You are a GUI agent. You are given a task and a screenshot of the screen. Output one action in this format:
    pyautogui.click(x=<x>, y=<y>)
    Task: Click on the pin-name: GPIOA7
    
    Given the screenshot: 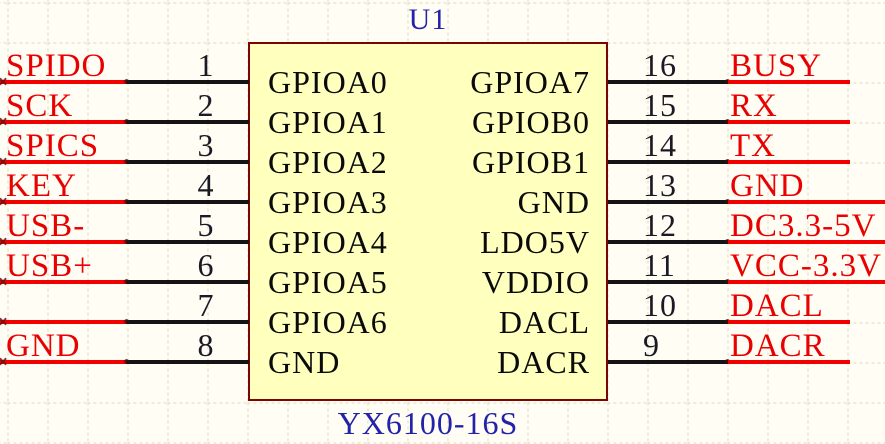 What is the action you would take?
    pyautogui.click(x=530, y=82)
    